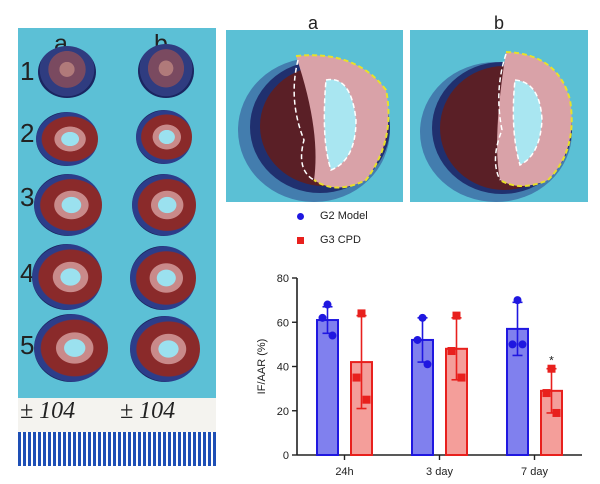 This screenshot has height=484, width=600. Describe the element at coordinates (262, 367) in the screenshot. I see `y-axis-label: IF/AAR (%)` at that location.